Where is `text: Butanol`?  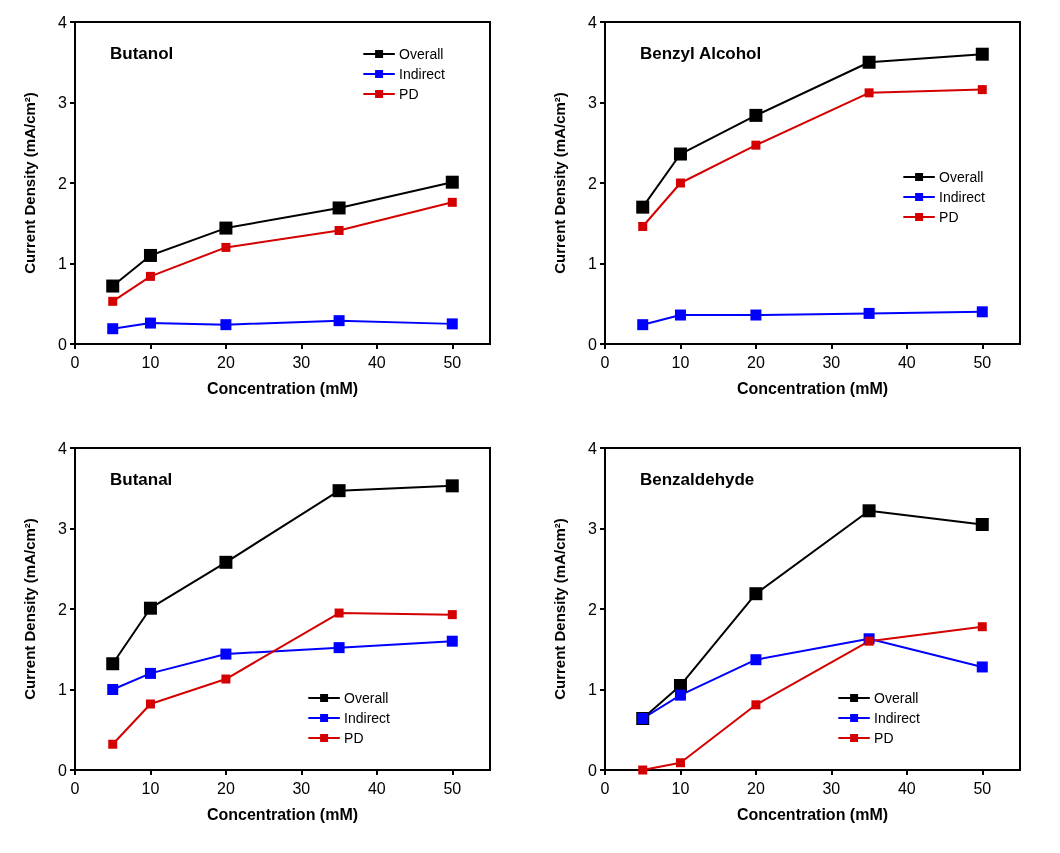 text: Butanol is located at coordinates (142, 53).